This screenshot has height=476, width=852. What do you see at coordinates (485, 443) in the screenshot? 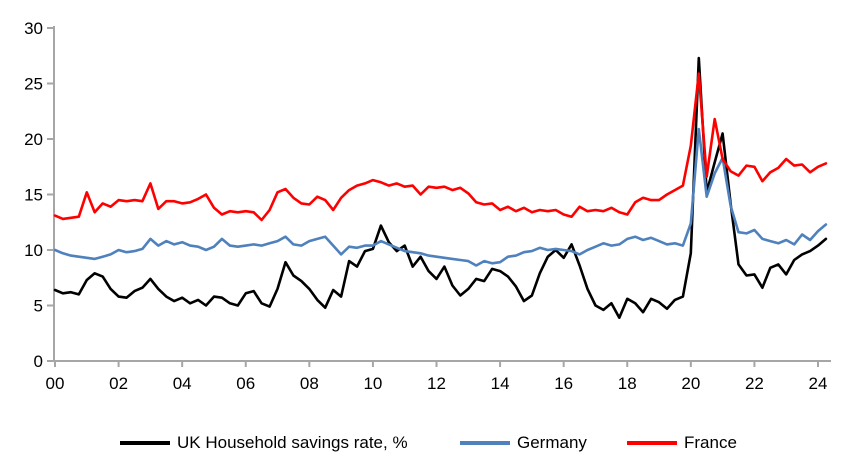
I see `germany-line-sample` at bounding box center [485, 443].